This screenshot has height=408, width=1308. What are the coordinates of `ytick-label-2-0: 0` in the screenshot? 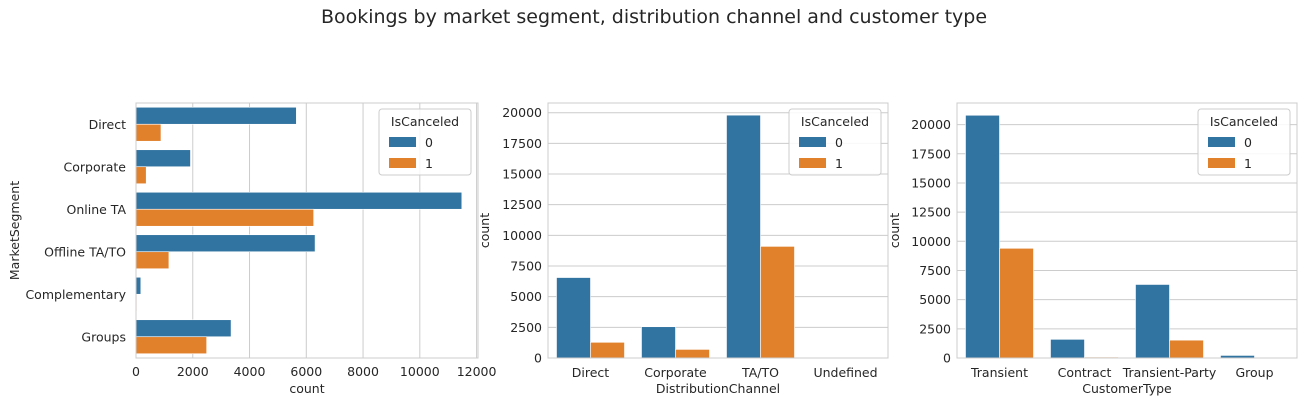 It's located at (947, 358).